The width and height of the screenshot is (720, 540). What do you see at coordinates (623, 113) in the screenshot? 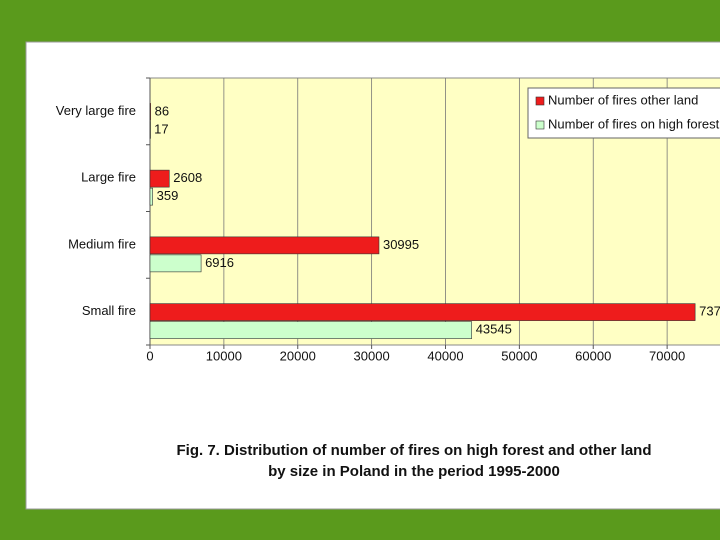
I see `legend-box` at bounding box center [623, 113].